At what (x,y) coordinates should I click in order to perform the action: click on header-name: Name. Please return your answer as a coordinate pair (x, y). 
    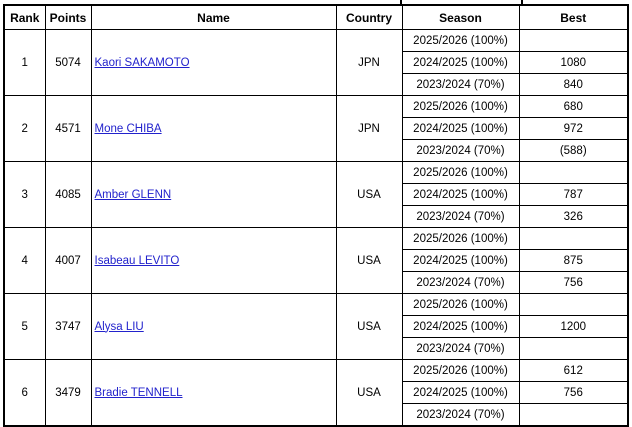
    Looking at the image, I should click on (213, 17).